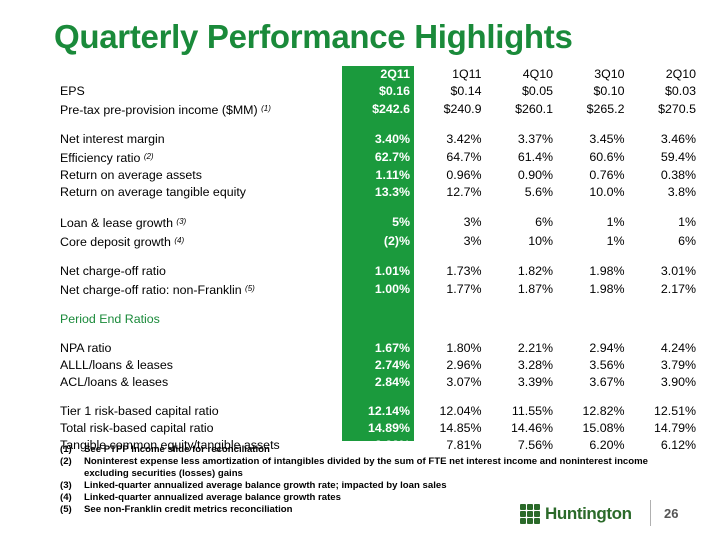  Describe the element at coordinates (148, 156) in the screenshot. I see `footnote-ref: (2)` at that location.